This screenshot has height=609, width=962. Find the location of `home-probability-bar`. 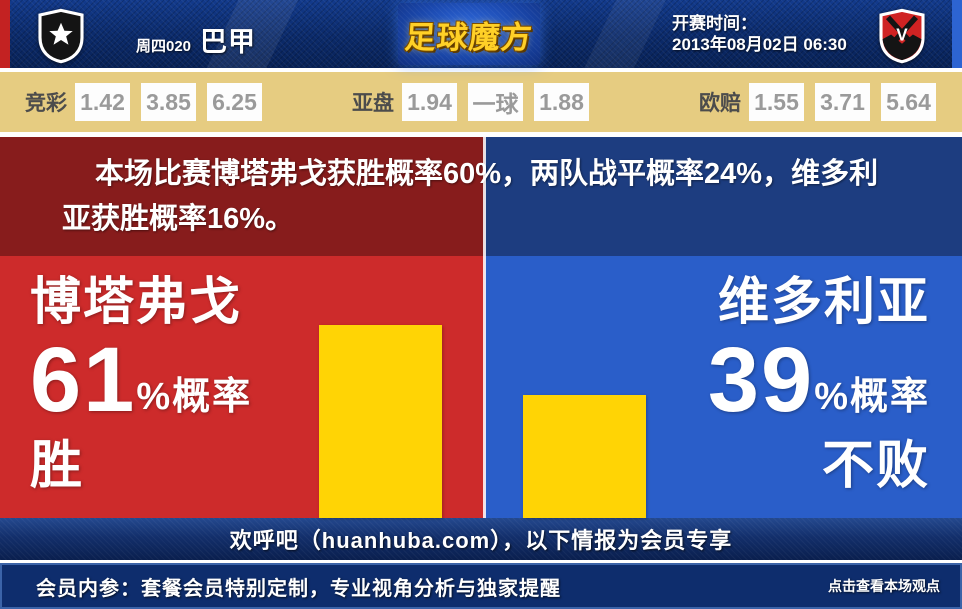

home-probability-bar is located at coordinates (380, 421).